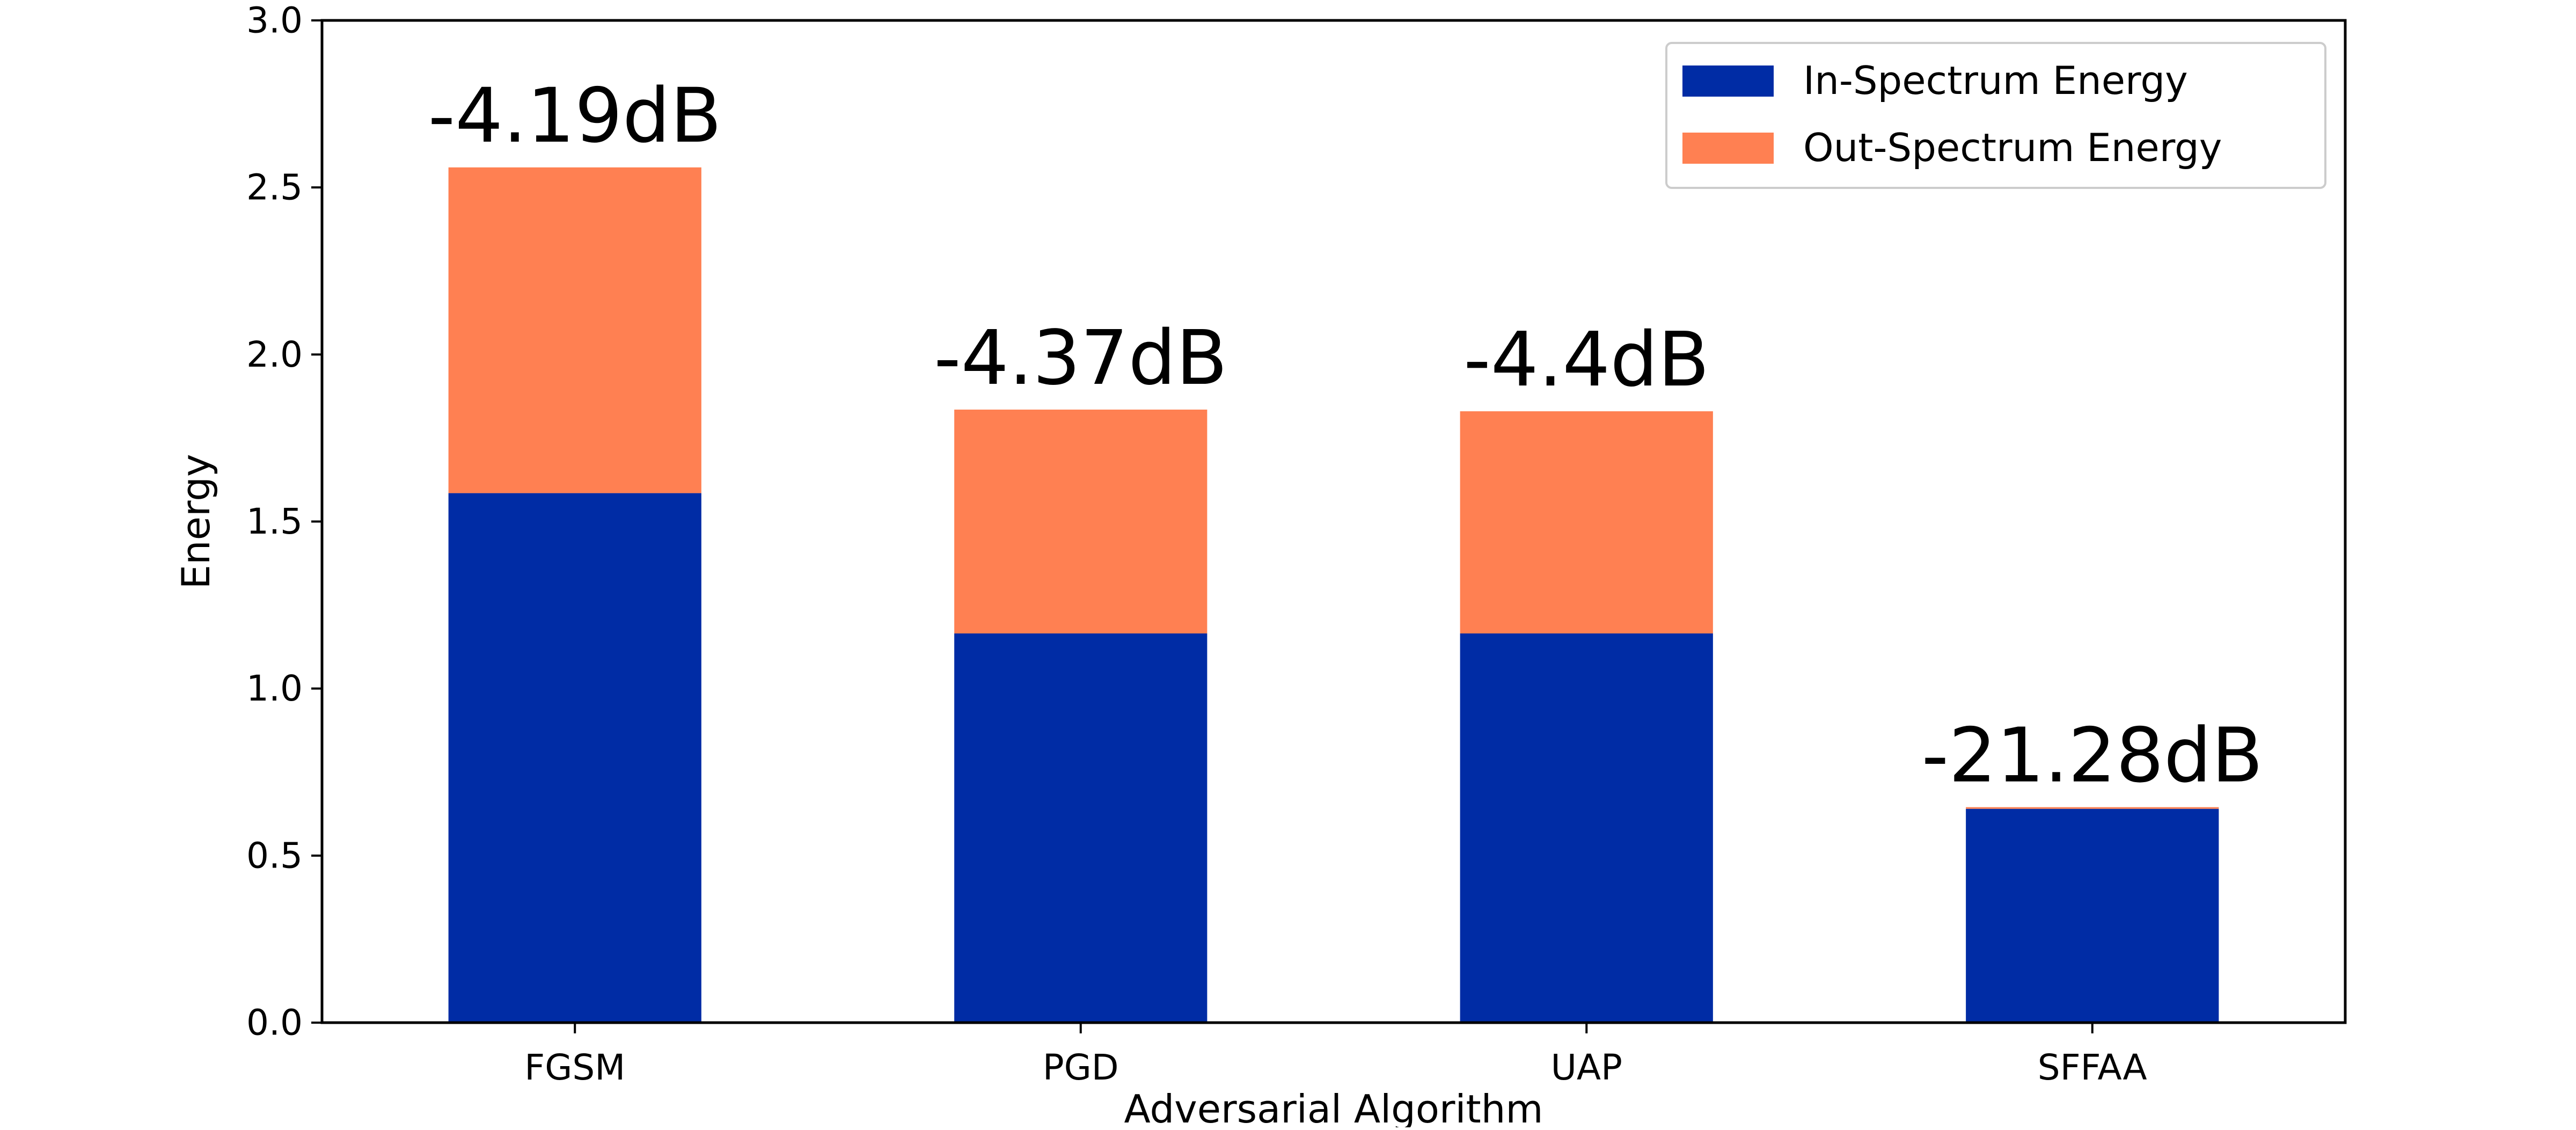 The width and height of the screenshot is (2576, 1130). Describe the element at coordinates (1081, 1067) in the screenshot. I see `x-tick-label: PGD` at that location.